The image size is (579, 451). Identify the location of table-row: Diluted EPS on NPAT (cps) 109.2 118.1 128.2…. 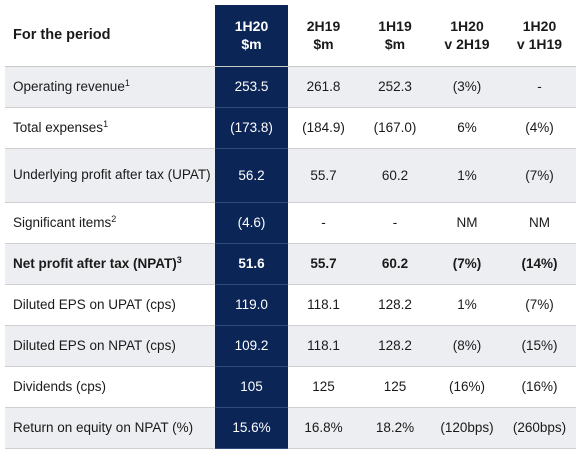
(290, 346).